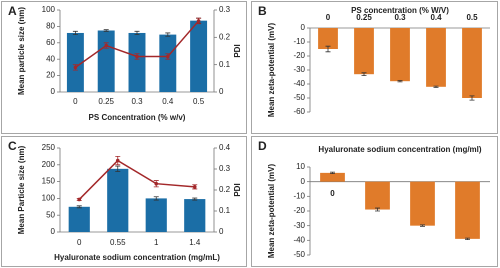 The width and height of the screenshot is (500, 268). Describe the element at coordinates (262, 146) in the screenshot. I see `panel-letter: D` at that location.